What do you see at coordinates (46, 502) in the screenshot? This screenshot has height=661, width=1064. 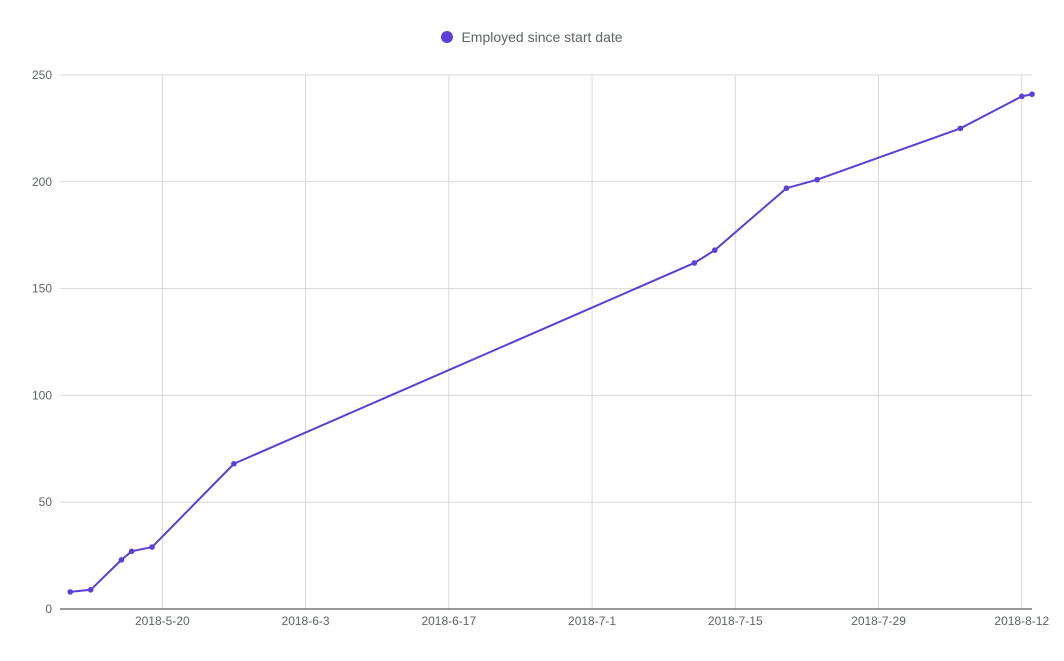 I see `y-tick-label: 50` at bounding box center [46, 502].